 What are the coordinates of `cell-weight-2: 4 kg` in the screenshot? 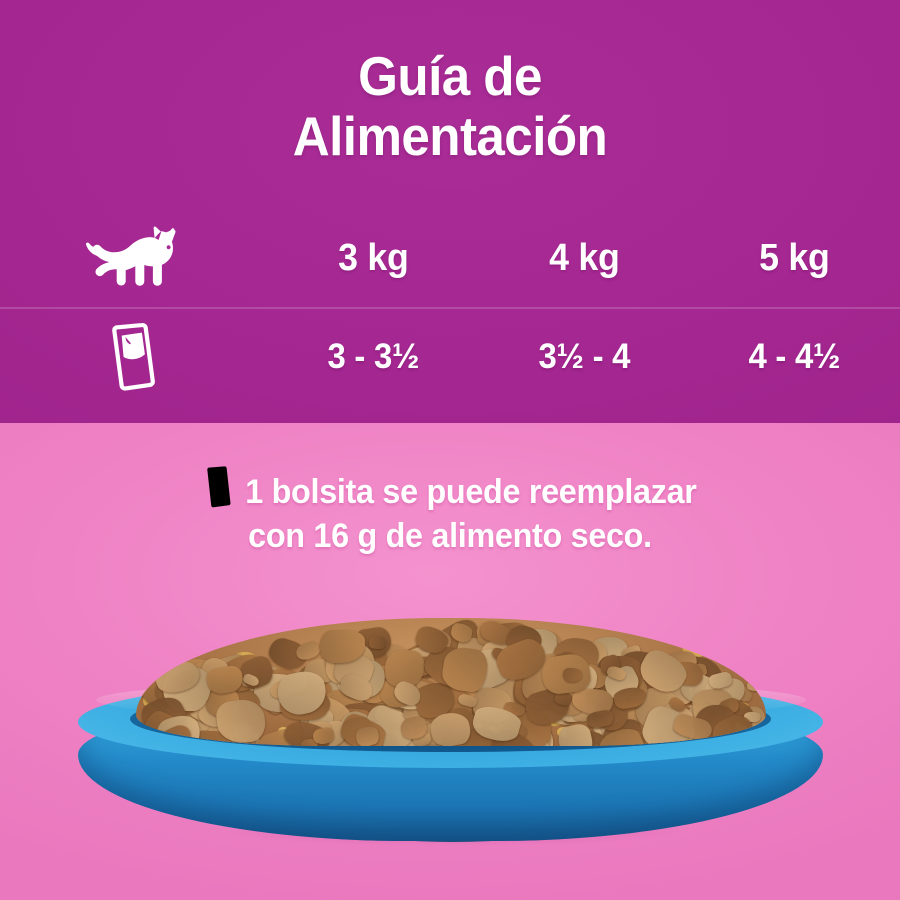 It's located at (584, 258).